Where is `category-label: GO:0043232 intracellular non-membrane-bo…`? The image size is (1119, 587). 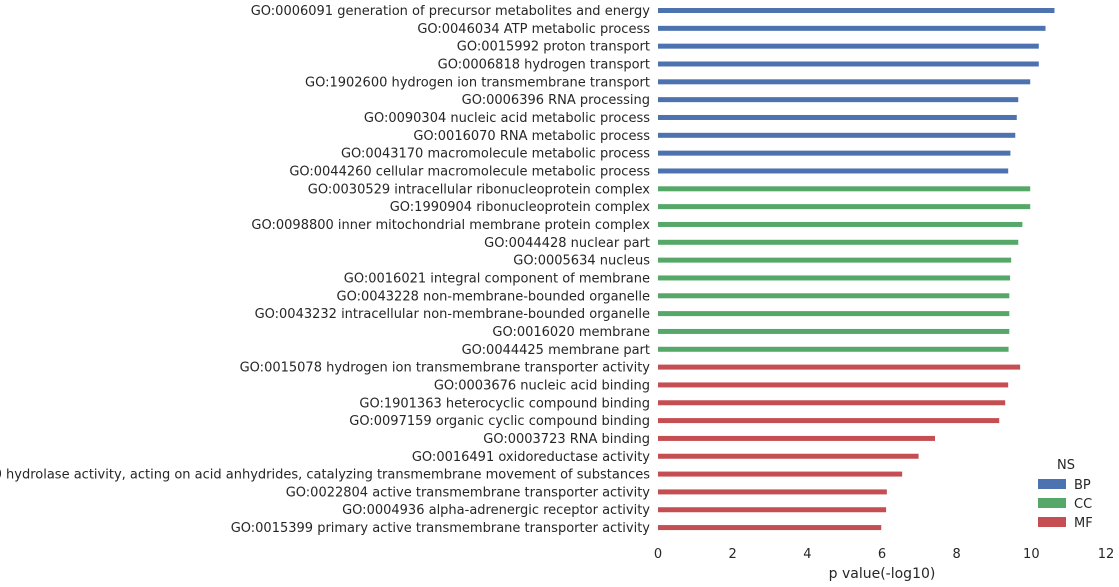 category-label: GO:0043232 intracellular non-membrane-bo… is located at coordinates (452, 314).